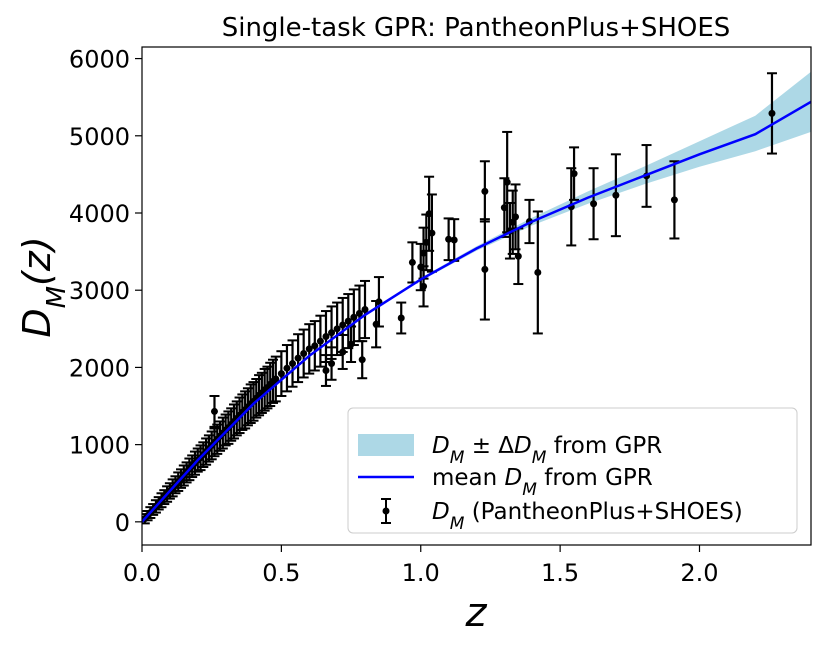 The height and width of the screenshot is (652, 825). Describe the element at coordinates (99, 446) in the screenshot. I see `y-tick-label: 1000` at that location.